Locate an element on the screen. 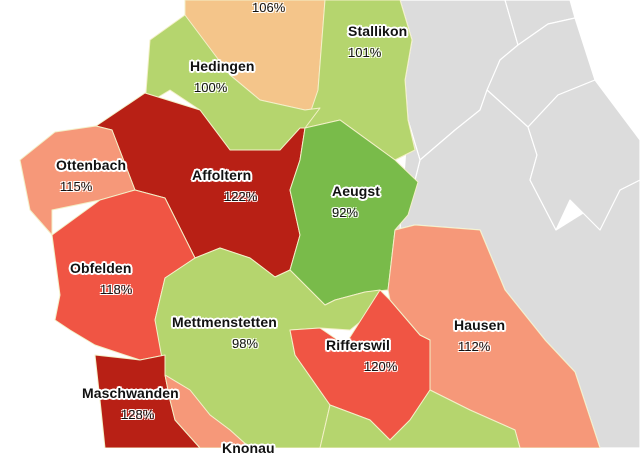  region-value: 122% is located at coordinates (241, 196).